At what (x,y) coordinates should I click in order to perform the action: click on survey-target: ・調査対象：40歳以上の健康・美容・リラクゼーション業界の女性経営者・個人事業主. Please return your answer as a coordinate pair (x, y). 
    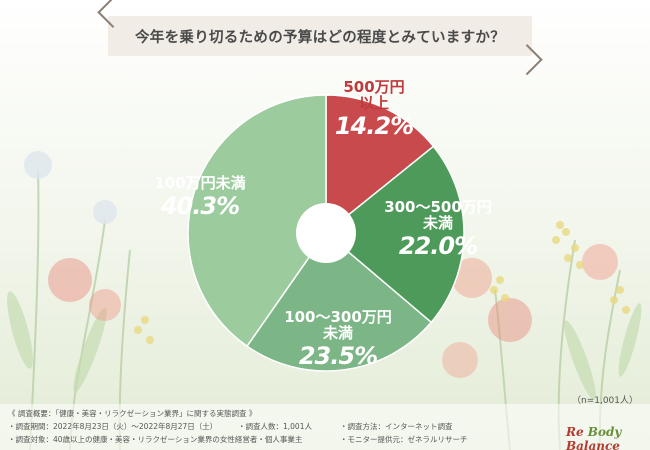
    Looking at the image, I should click on (155, 439).